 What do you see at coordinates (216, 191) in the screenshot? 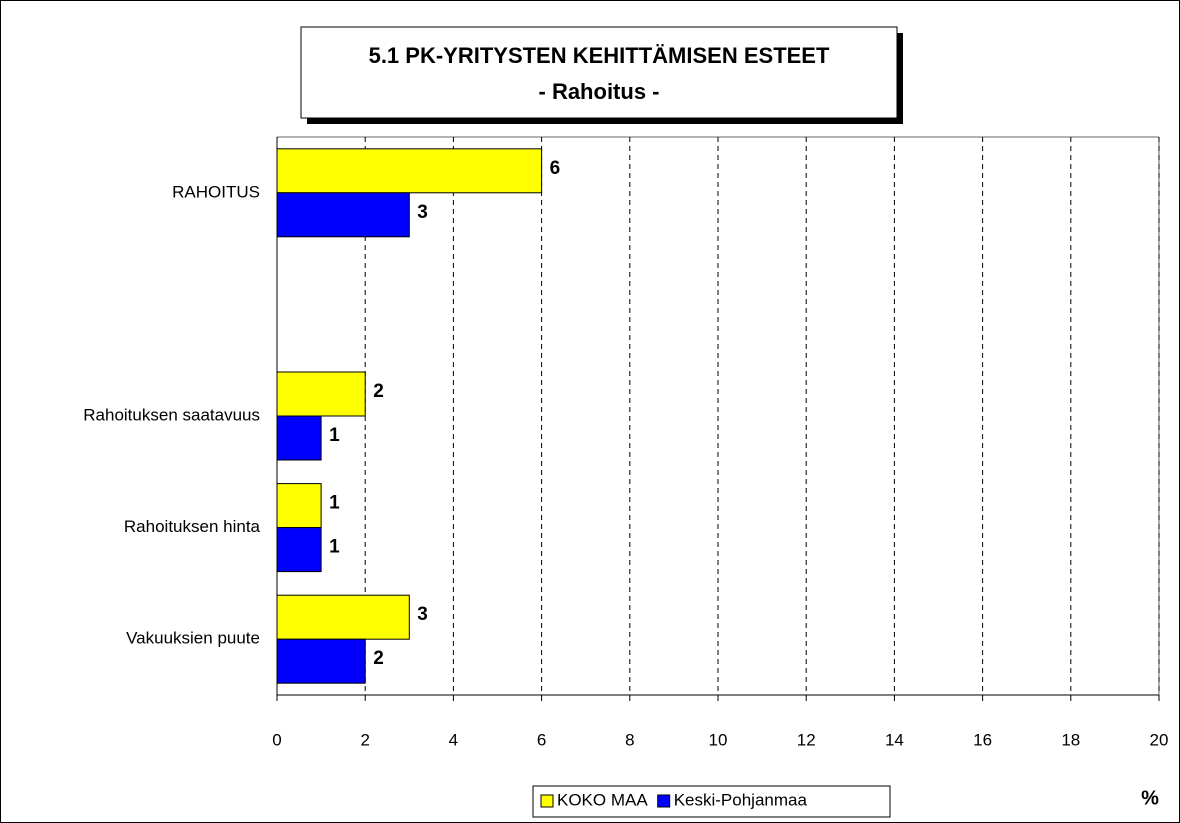
I see `y-tick-label: RAHOITUS` at bounding box center [216, 191].